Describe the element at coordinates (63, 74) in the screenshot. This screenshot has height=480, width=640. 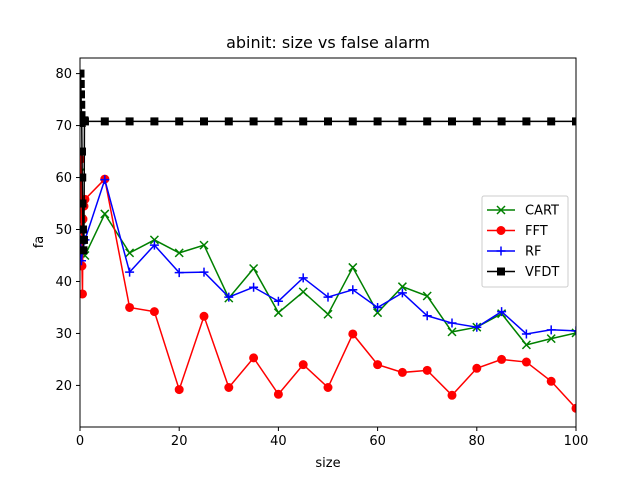
I see `y-tick-label: 80` at that location.